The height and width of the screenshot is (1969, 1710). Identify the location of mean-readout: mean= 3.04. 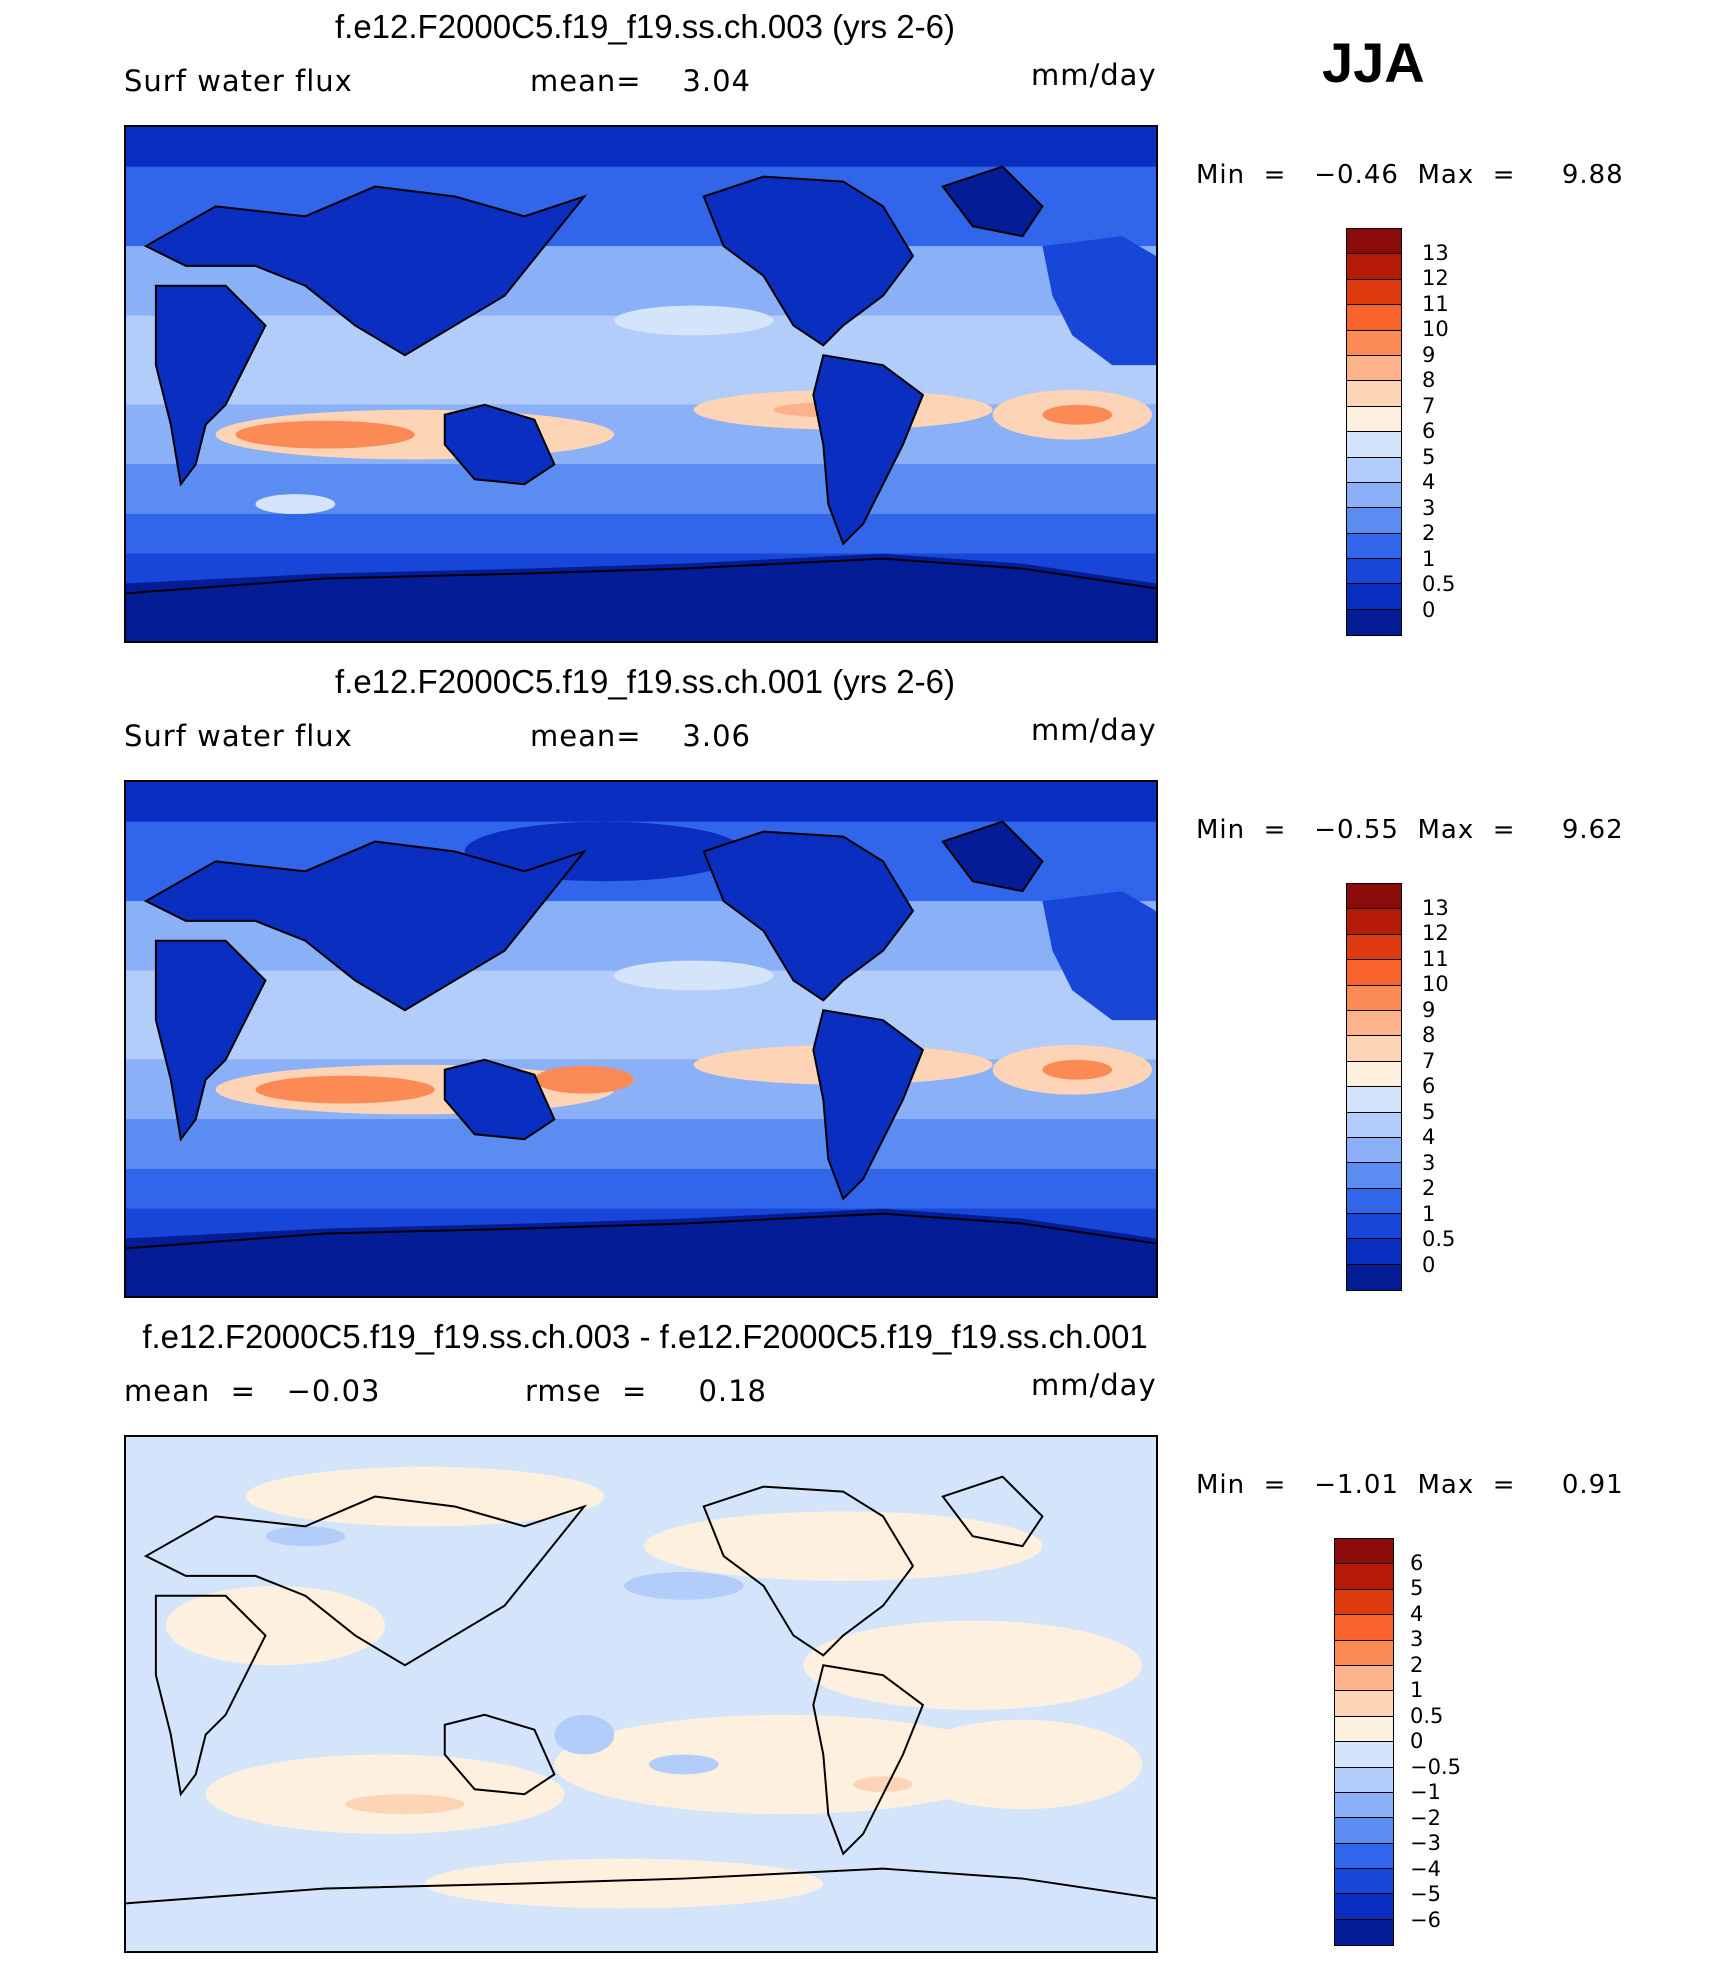
(640, 81).